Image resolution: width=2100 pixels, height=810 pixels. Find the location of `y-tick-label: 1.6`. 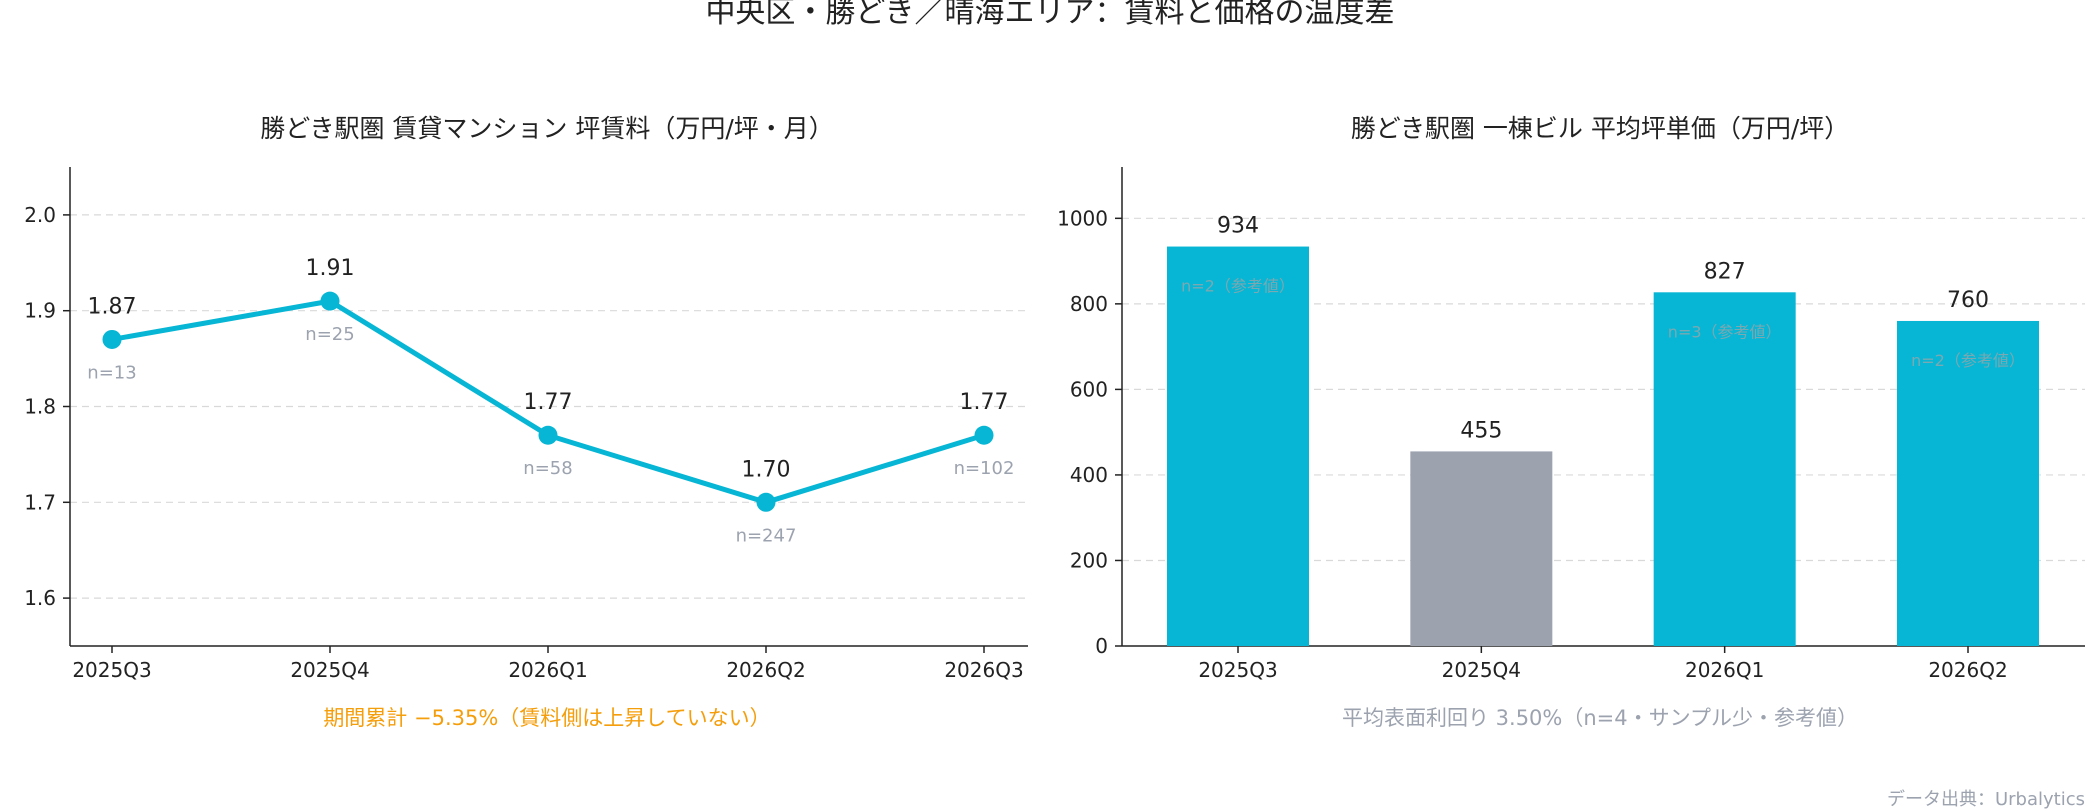

y-tick-label: 1.6 is located at coordinates (40, 598).